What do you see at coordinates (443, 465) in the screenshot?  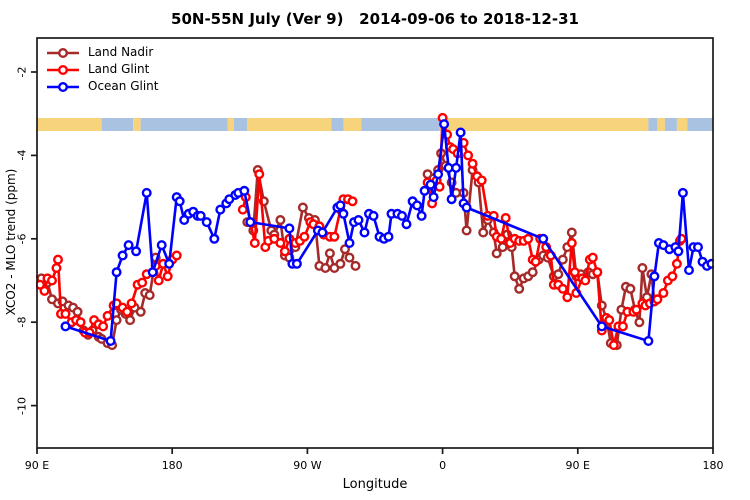 I see `x-tick-label: 0` at bounding box center [443, 465].